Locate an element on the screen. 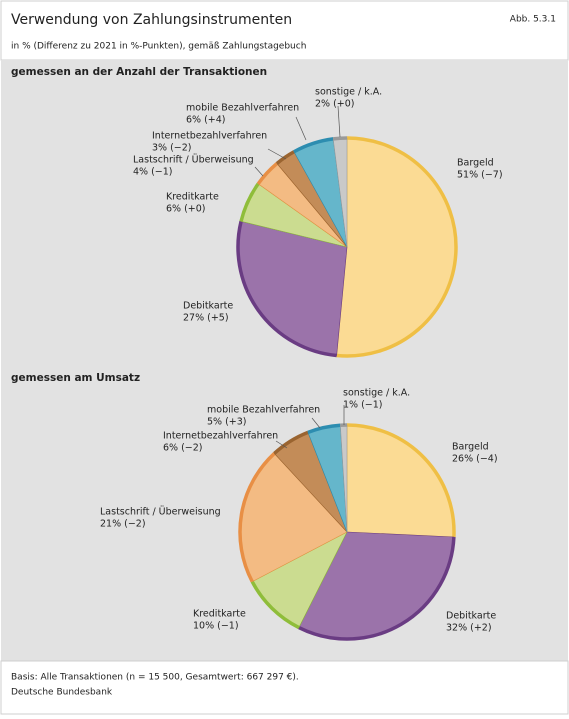 This screenshot has height=719, width=569. value-label: 2% (+0) is located at coordinates (335, 104).